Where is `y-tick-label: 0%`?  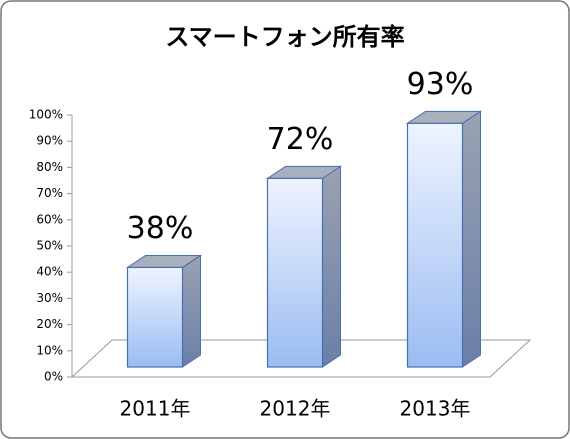 y-tick-label: 0% is located at coordinates (53, 377).